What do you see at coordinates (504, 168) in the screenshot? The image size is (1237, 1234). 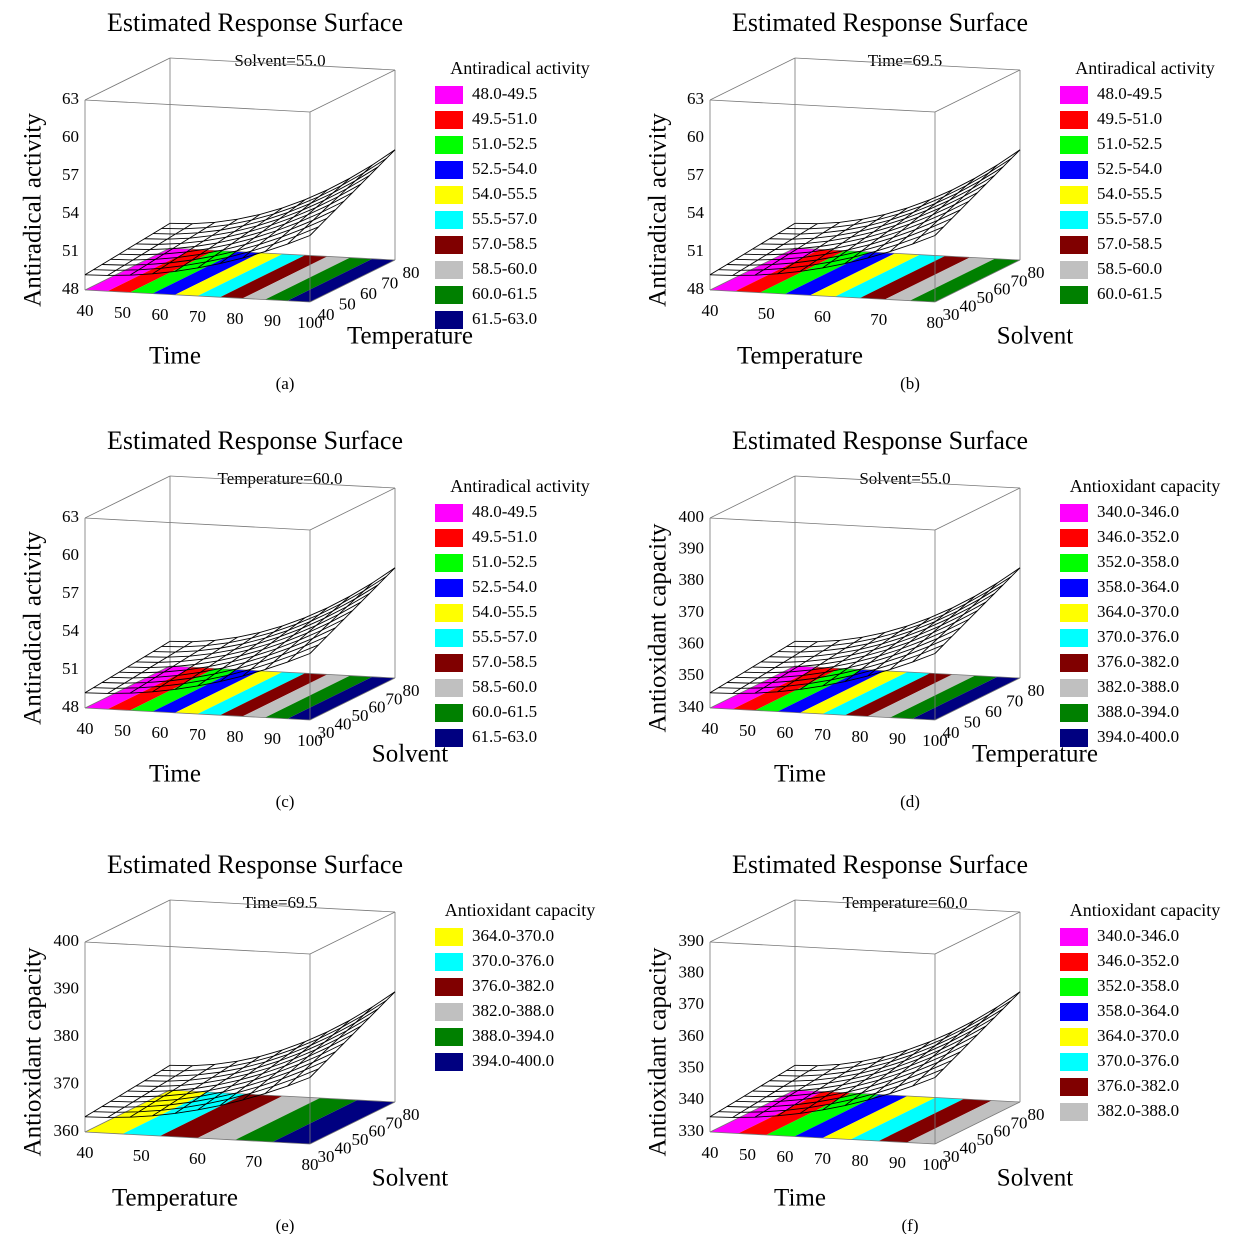 I see `legend-label: 52.5-54.0` at bounding box center [504, 168].